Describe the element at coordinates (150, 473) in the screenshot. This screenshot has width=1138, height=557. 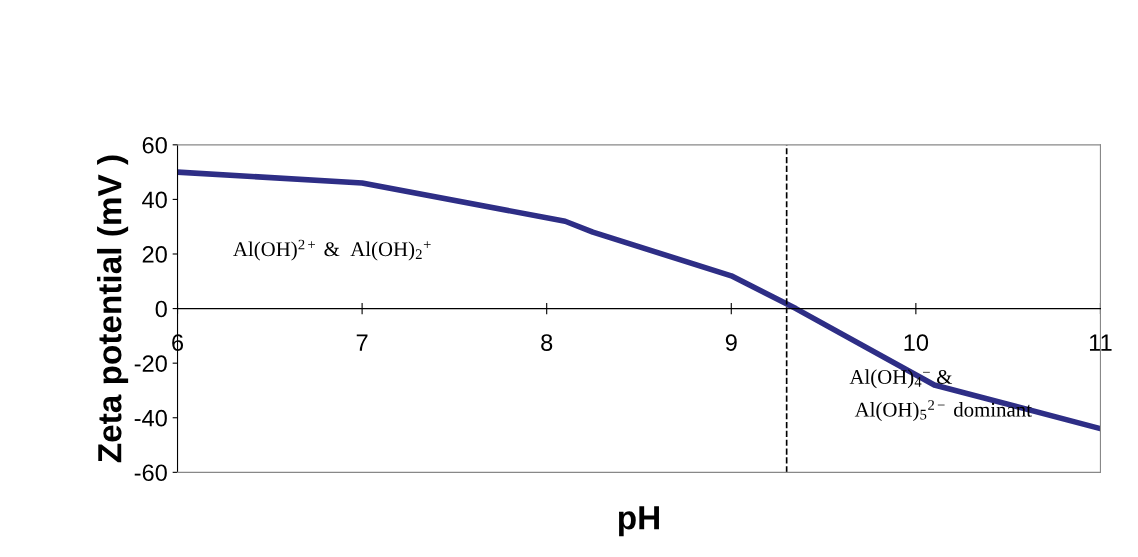
I see `y-tick-label: -60` at that location.